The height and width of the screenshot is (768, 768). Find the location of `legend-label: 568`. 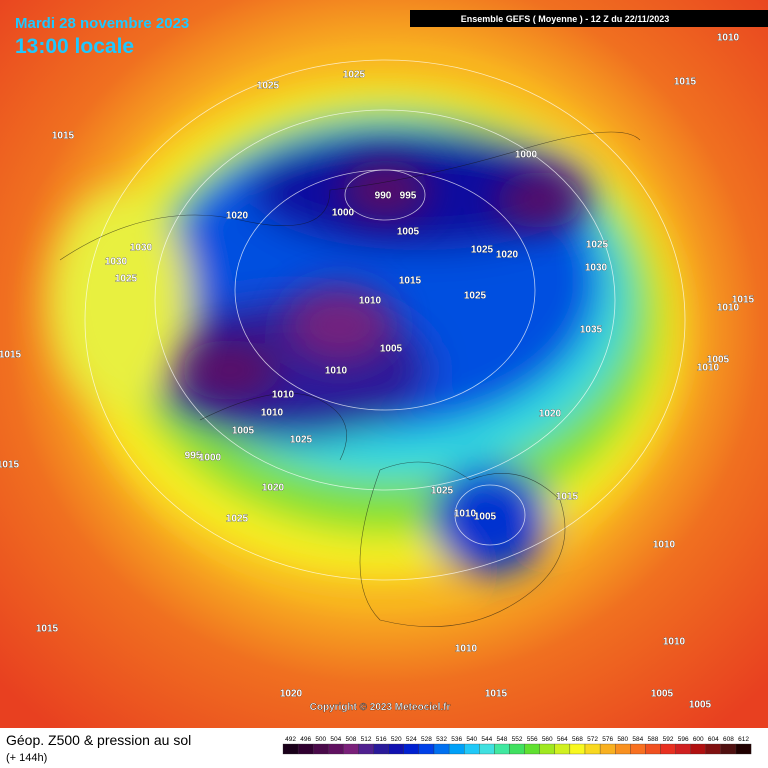

legend-label: 568 is located at coordinates (577, 739).